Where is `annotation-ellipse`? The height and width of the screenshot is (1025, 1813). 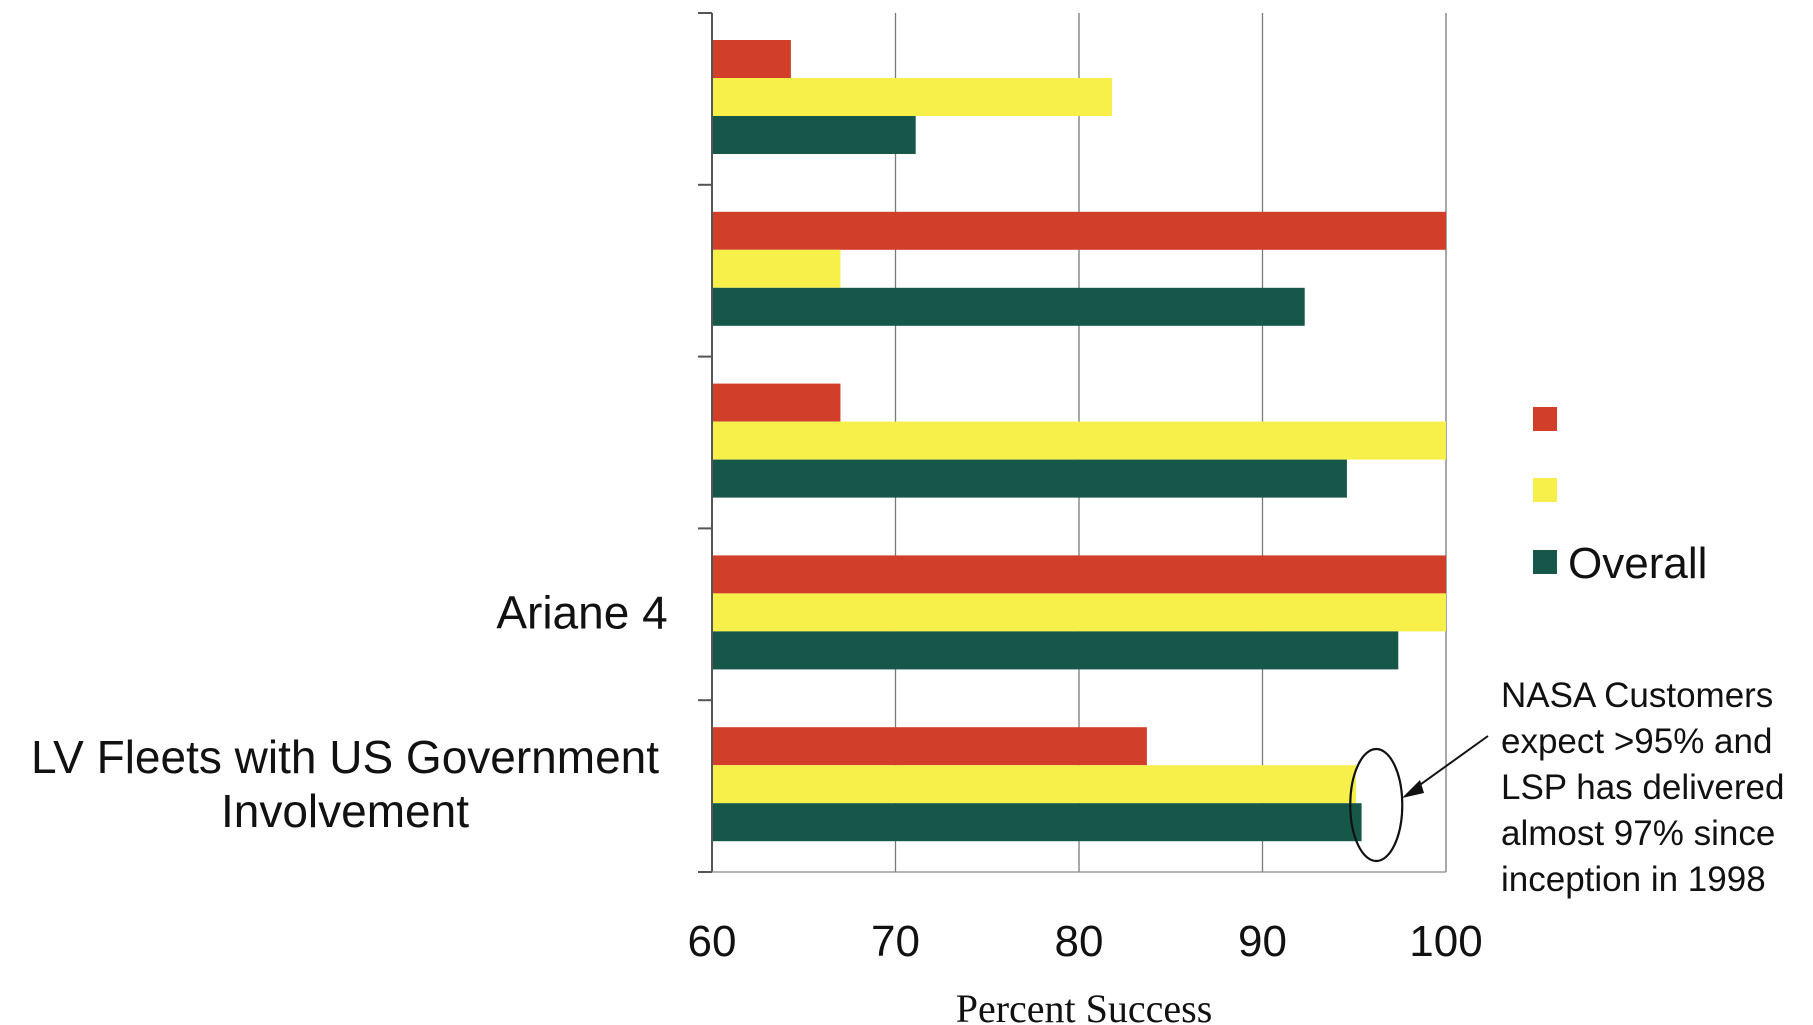
annotation-ellipse is located at coordinates (1376, 805).